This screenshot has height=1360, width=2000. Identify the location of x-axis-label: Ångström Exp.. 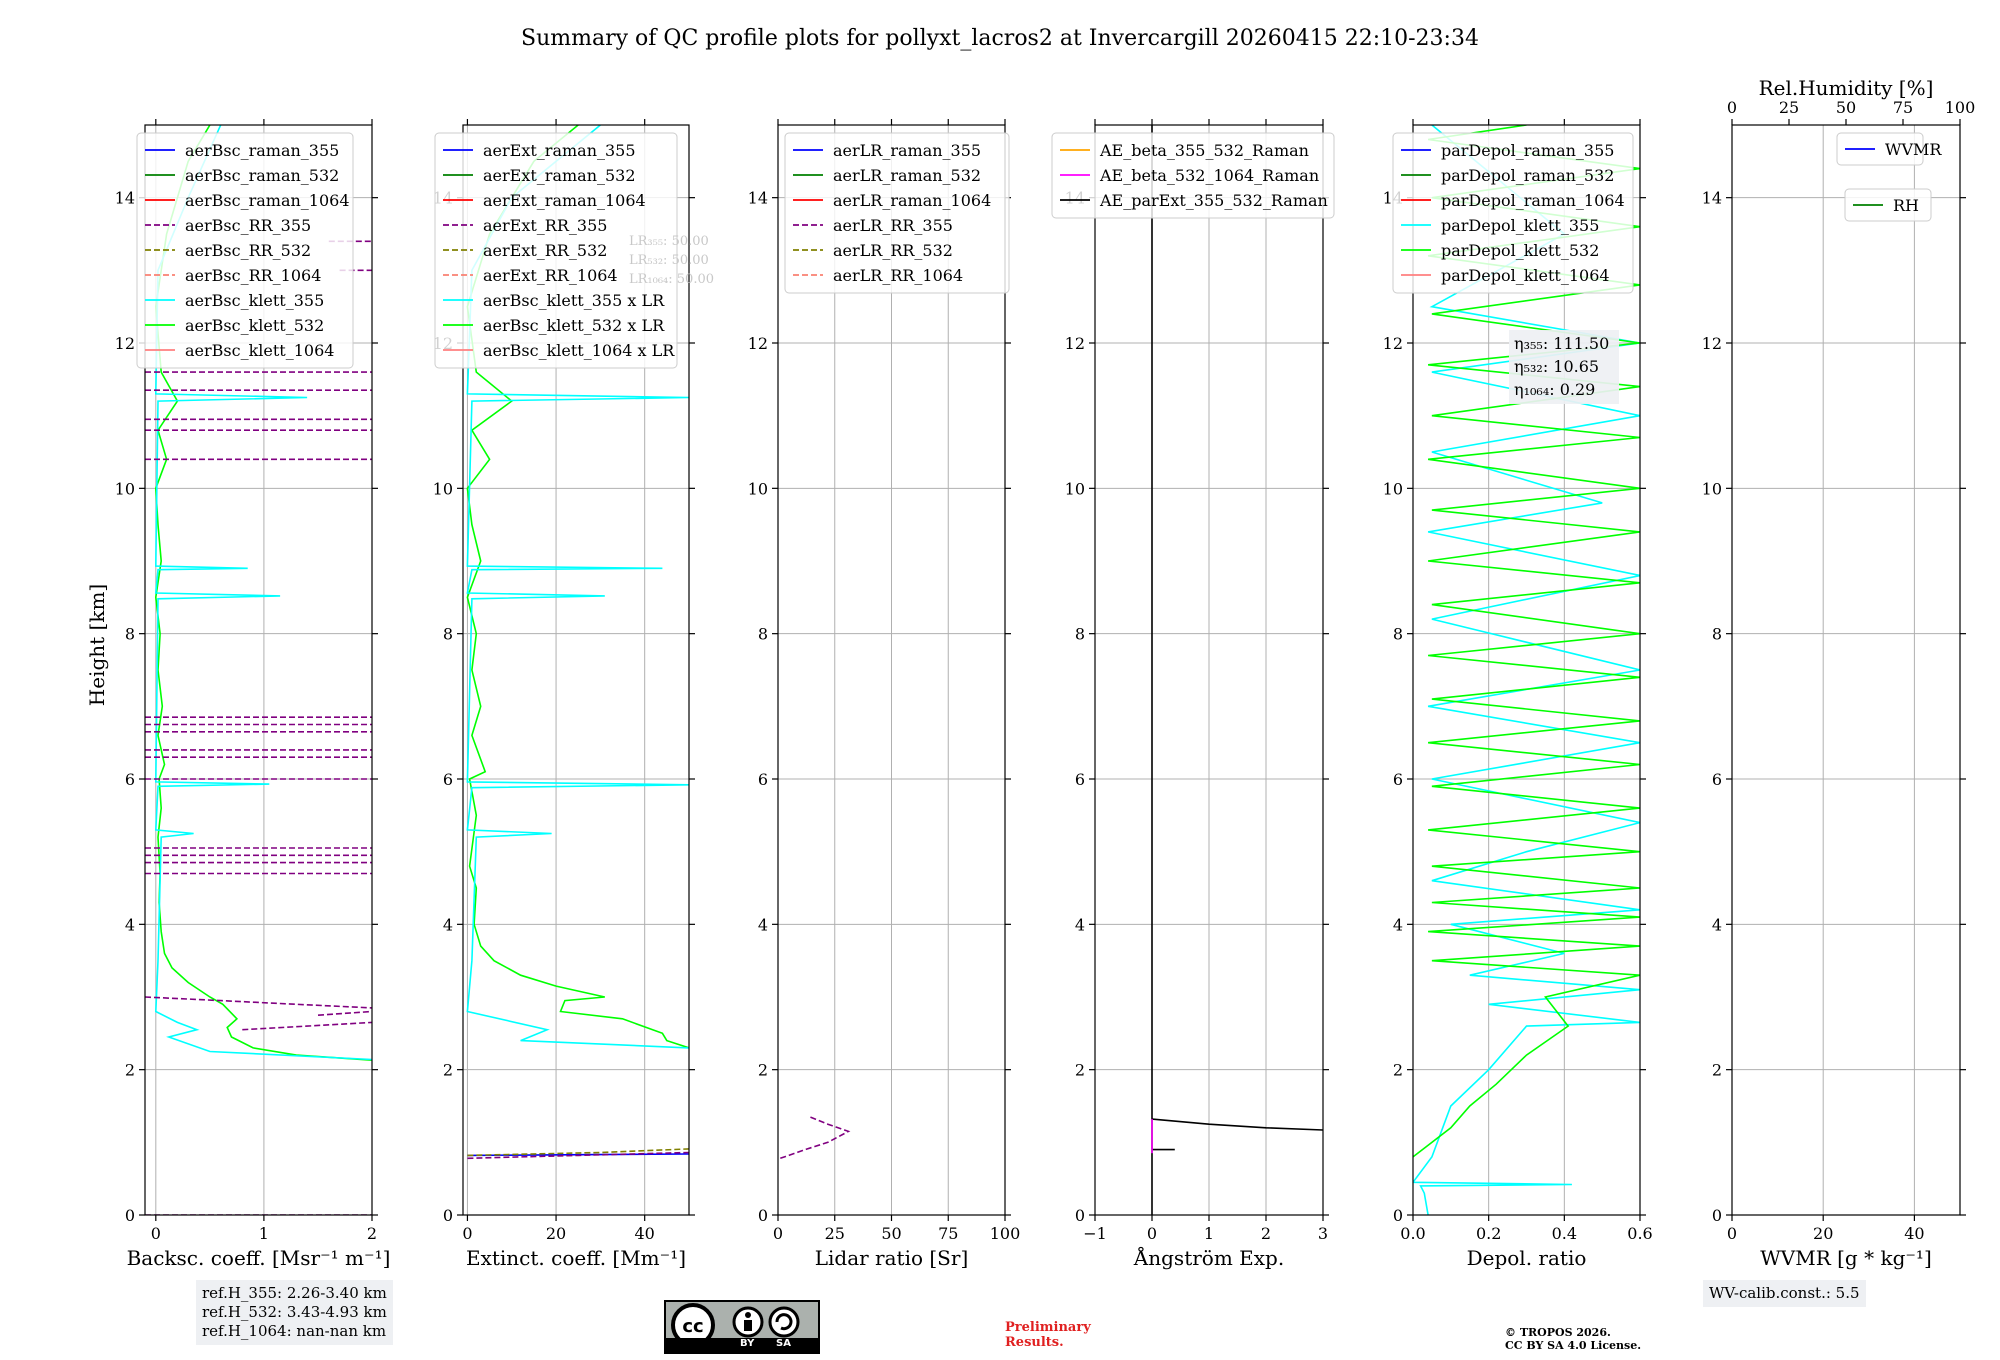
(1208, 1257).